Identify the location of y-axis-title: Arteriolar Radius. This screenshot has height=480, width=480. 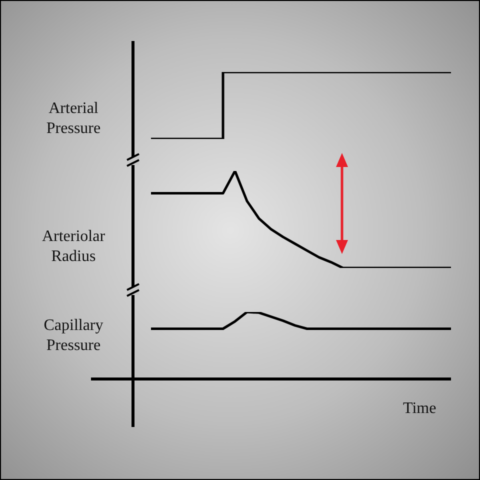
(73, 247).